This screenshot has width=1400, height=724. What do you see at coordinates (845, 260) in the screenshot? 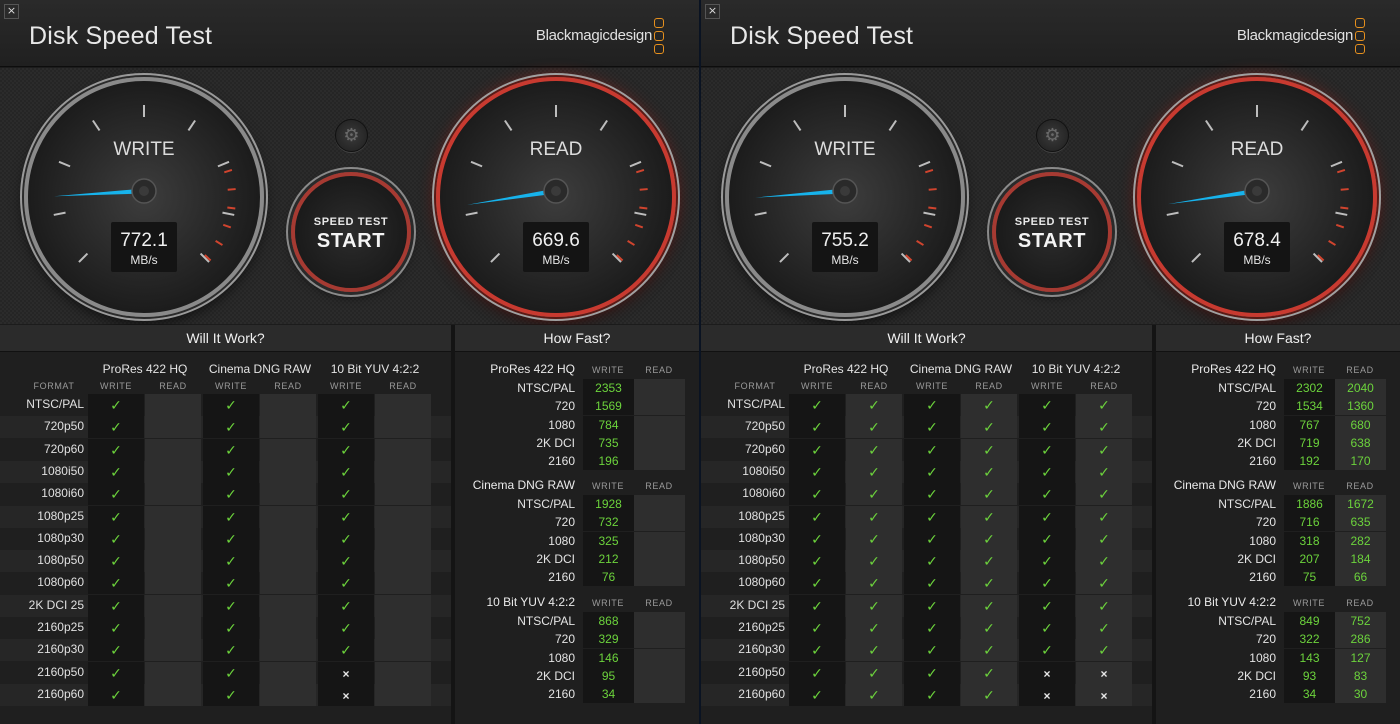
I see `write-speed-unit: MB/s` at bounding box center [845, 260].